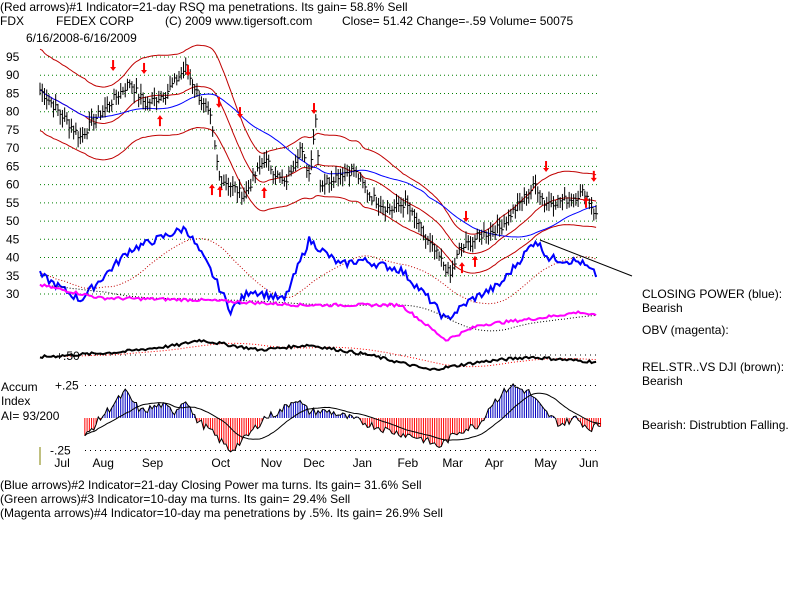 This screenshot has width=800, height=600. What do you see at coordinates (318, 308) in the screenshot?
I see `obv-ma-line` at bounding box center [318, 308].